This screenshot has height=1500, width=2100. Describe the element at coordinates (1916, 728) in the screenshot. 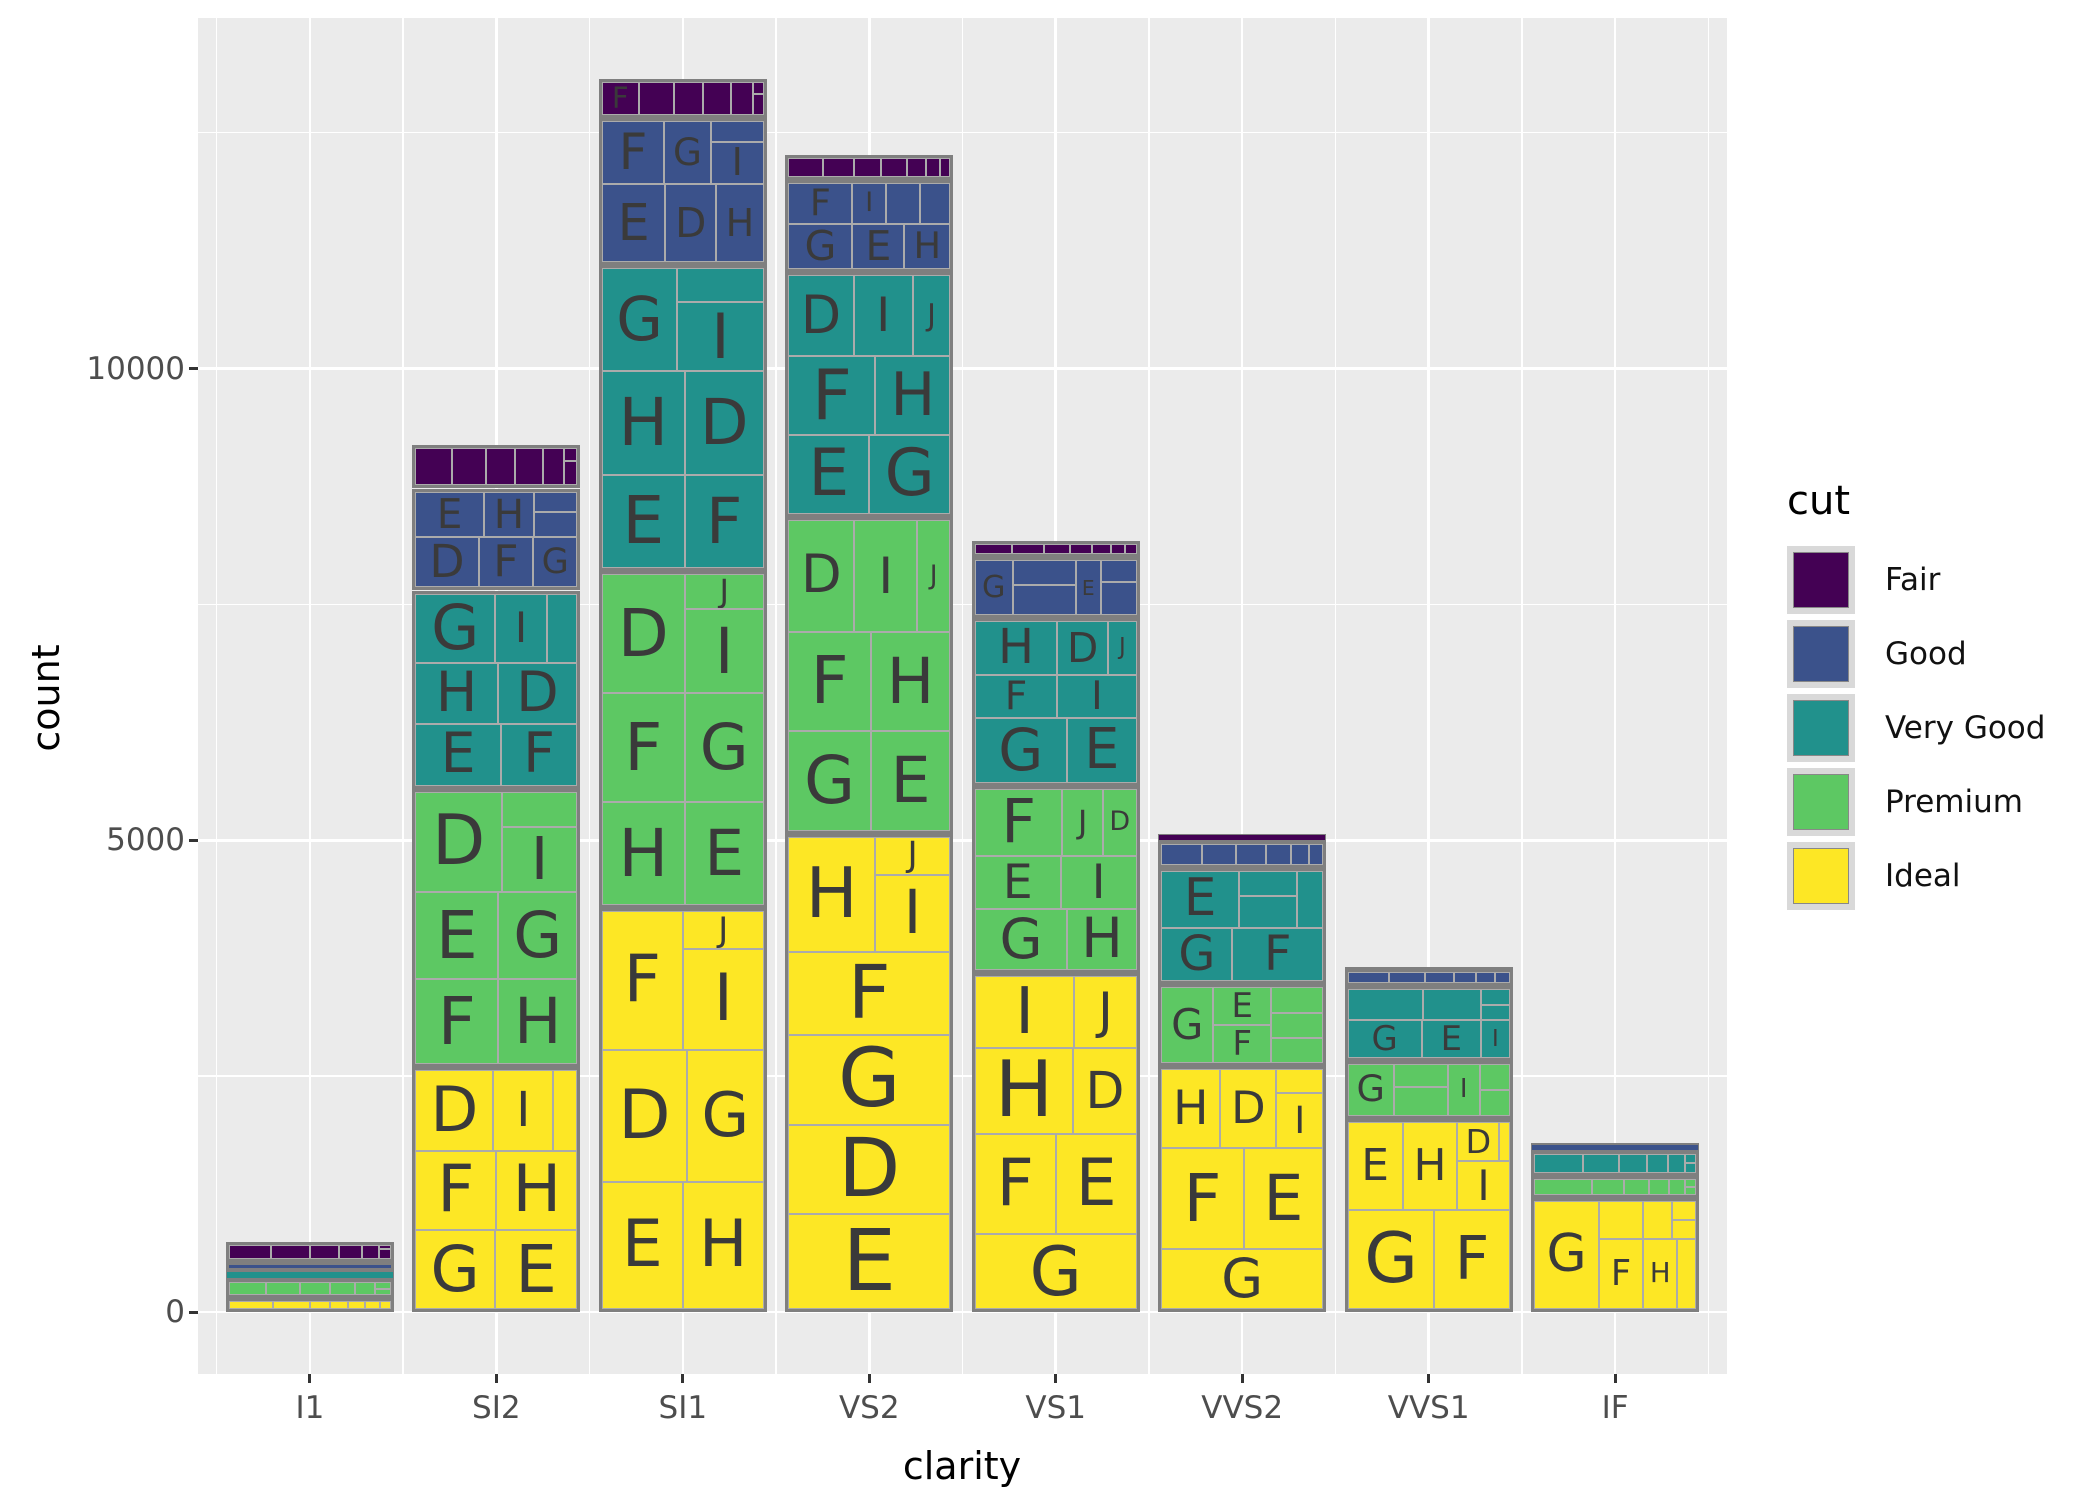

I see `legend-item-Very-Good: Very Good` at that location.